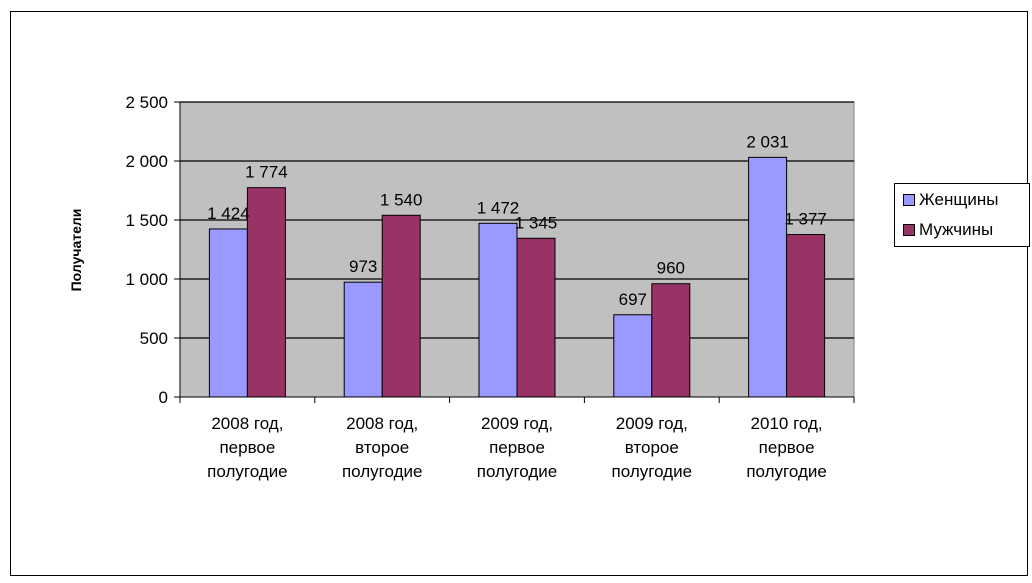  What do you see at coordinates (146, 161) in the screenshot?
I see `y-tick-label: 2 000` at bounding box center [146, 161].